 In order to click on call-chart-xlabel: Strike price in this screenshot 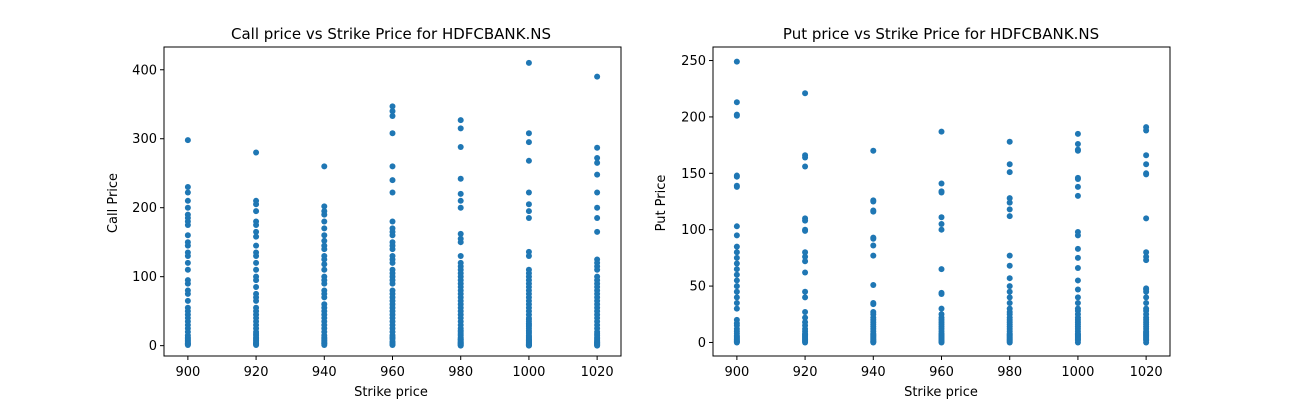, I will do `click(391, 392)`.